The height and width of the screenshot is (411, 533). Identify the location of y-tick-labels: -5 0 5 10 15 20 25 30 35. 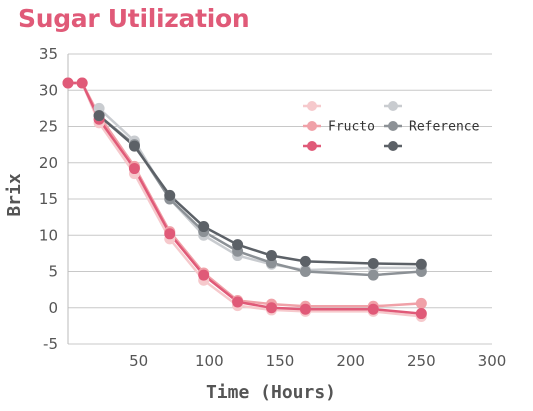
(48, 199).